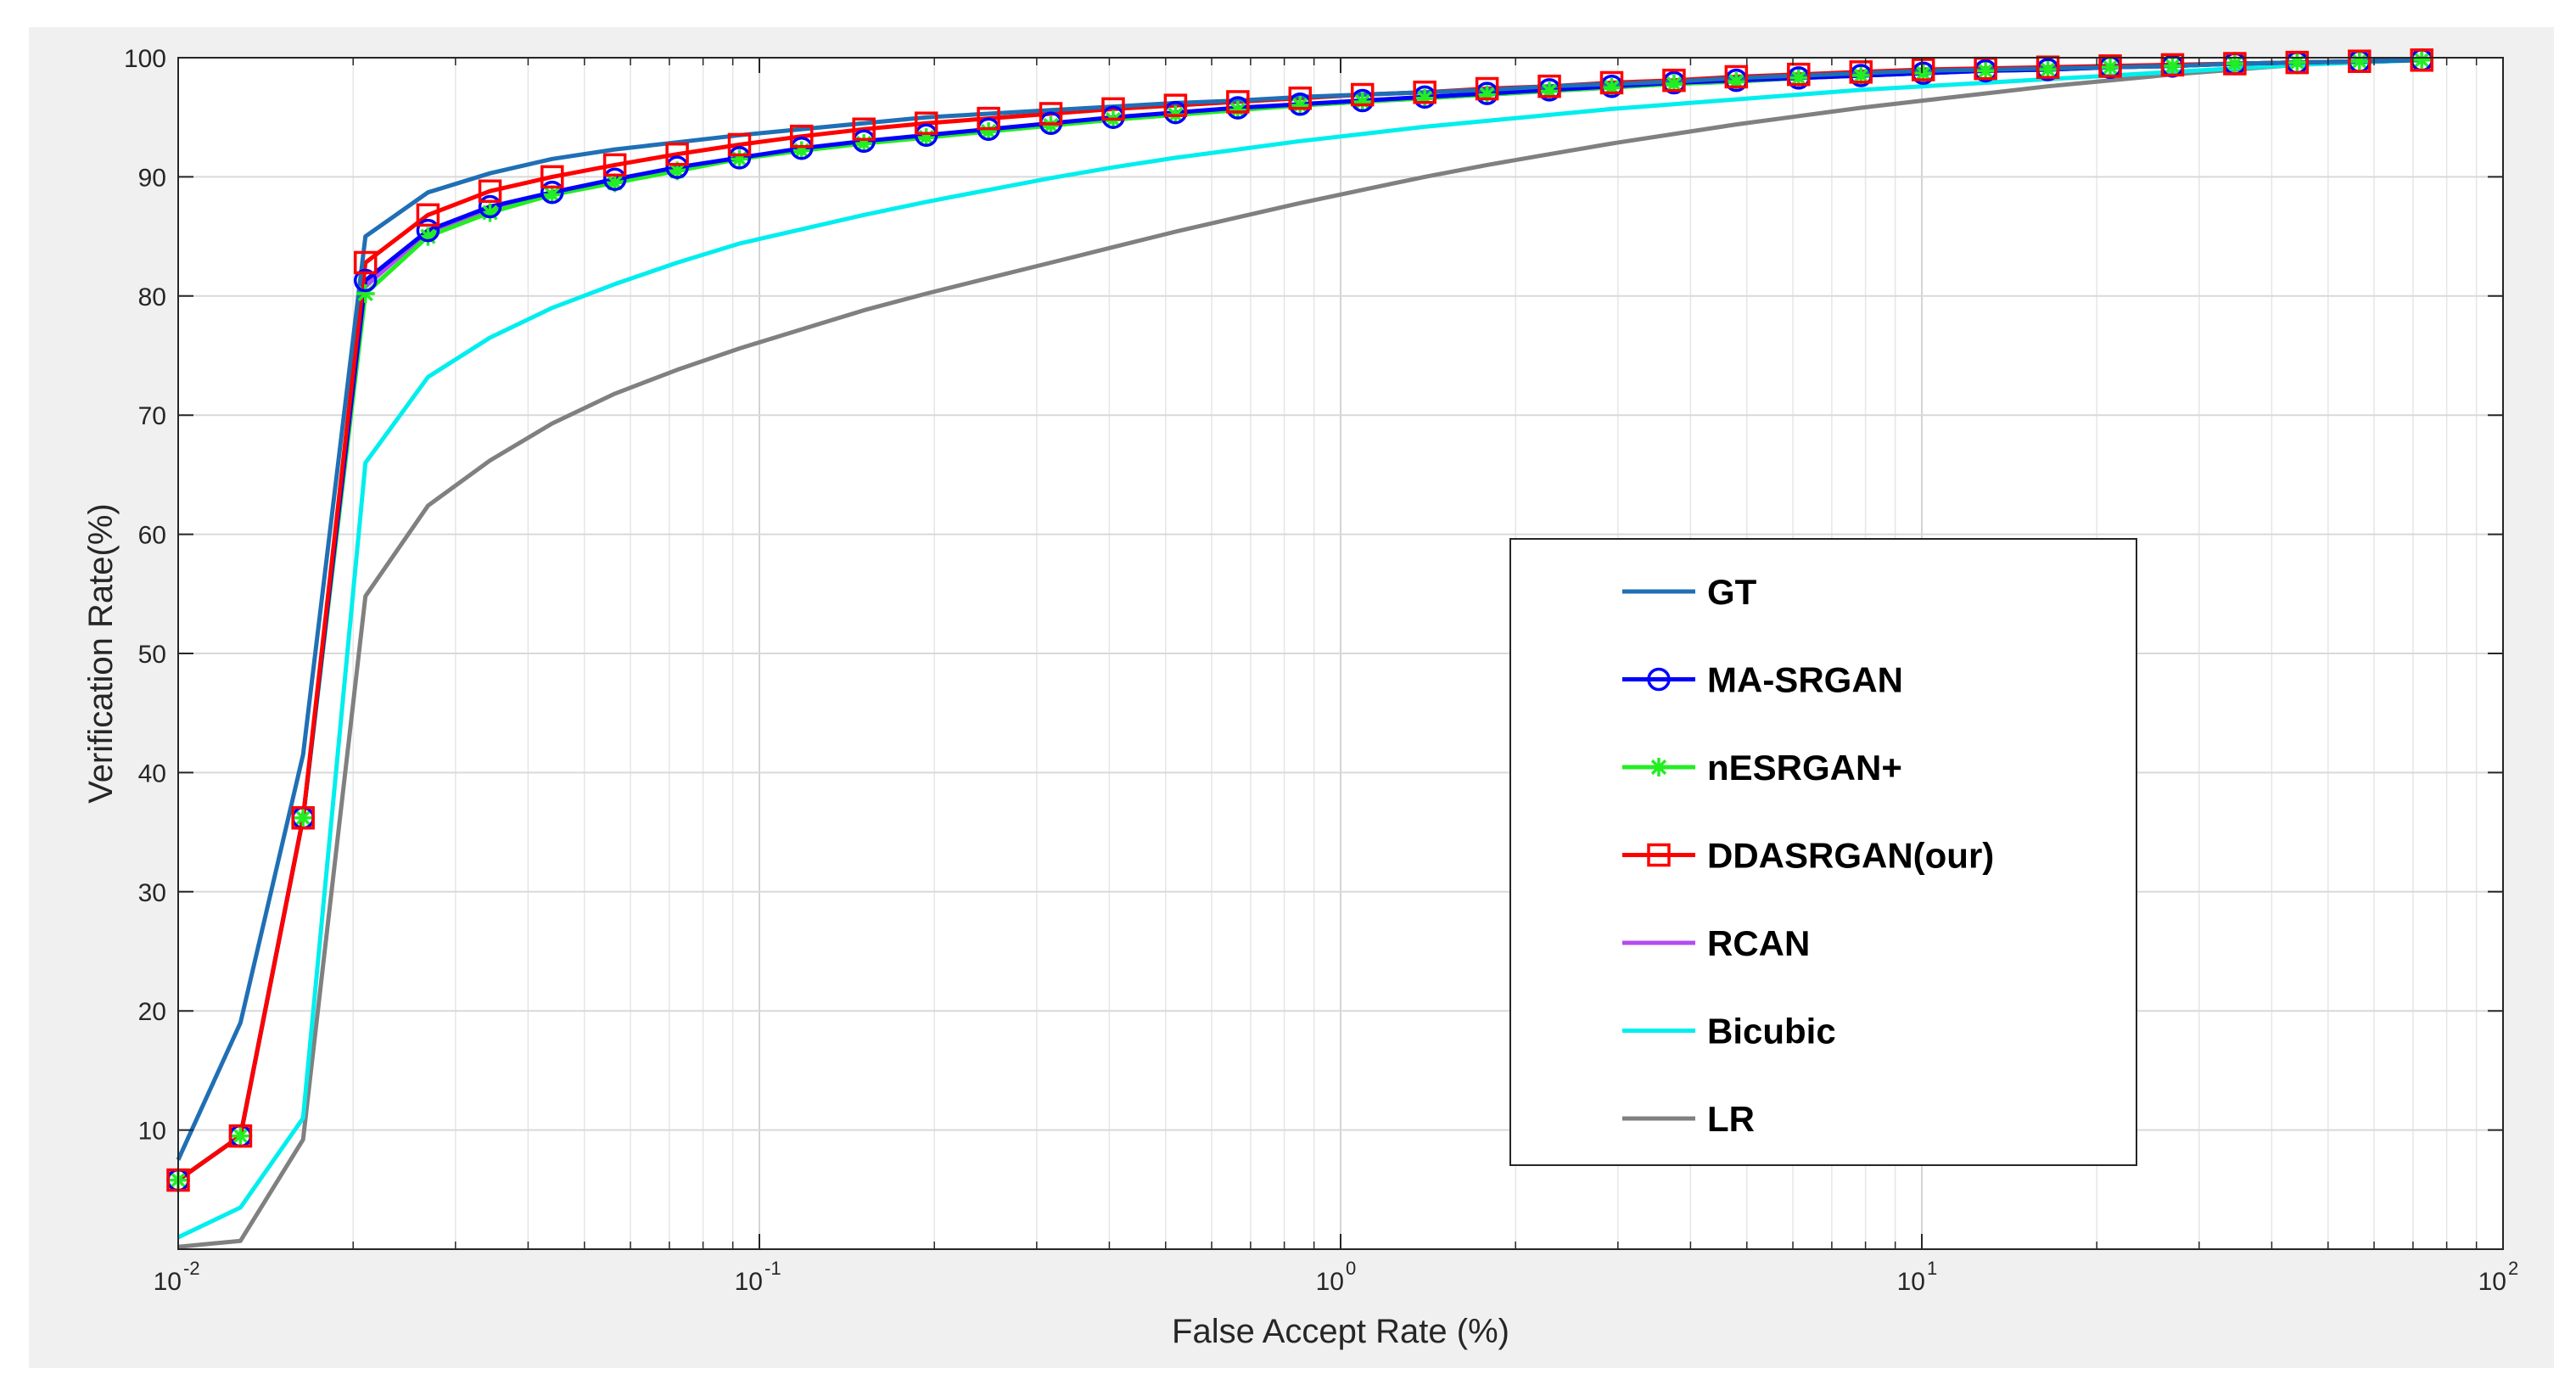  I want to click on legend-entry-ddasrgan-our: DDASRGAN(our), so click(1808, 856).